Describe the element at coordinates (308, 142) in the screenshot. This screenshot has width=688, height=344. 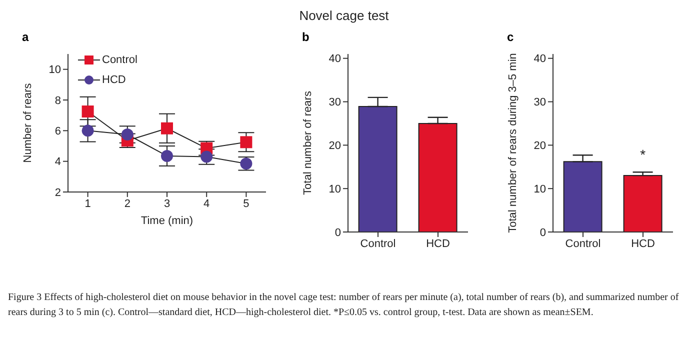
I see `y-axis-title: Total number of rears` at that location.